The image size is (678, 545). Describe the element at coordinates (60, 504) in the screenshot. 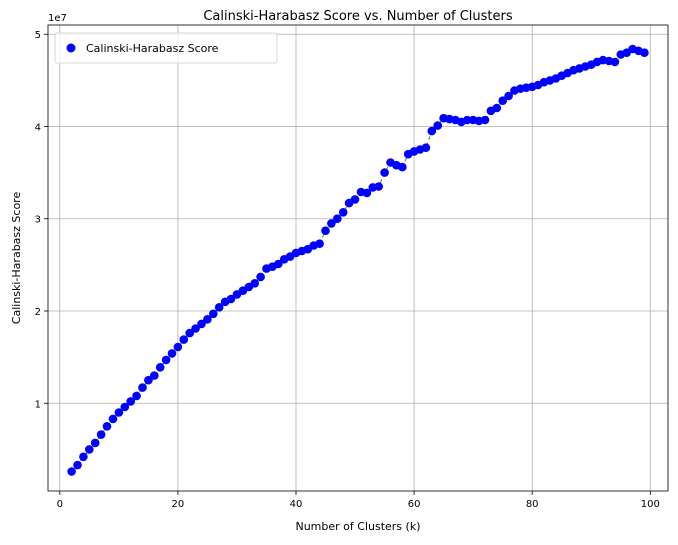

I see `x-tick-label: 0` at that location.